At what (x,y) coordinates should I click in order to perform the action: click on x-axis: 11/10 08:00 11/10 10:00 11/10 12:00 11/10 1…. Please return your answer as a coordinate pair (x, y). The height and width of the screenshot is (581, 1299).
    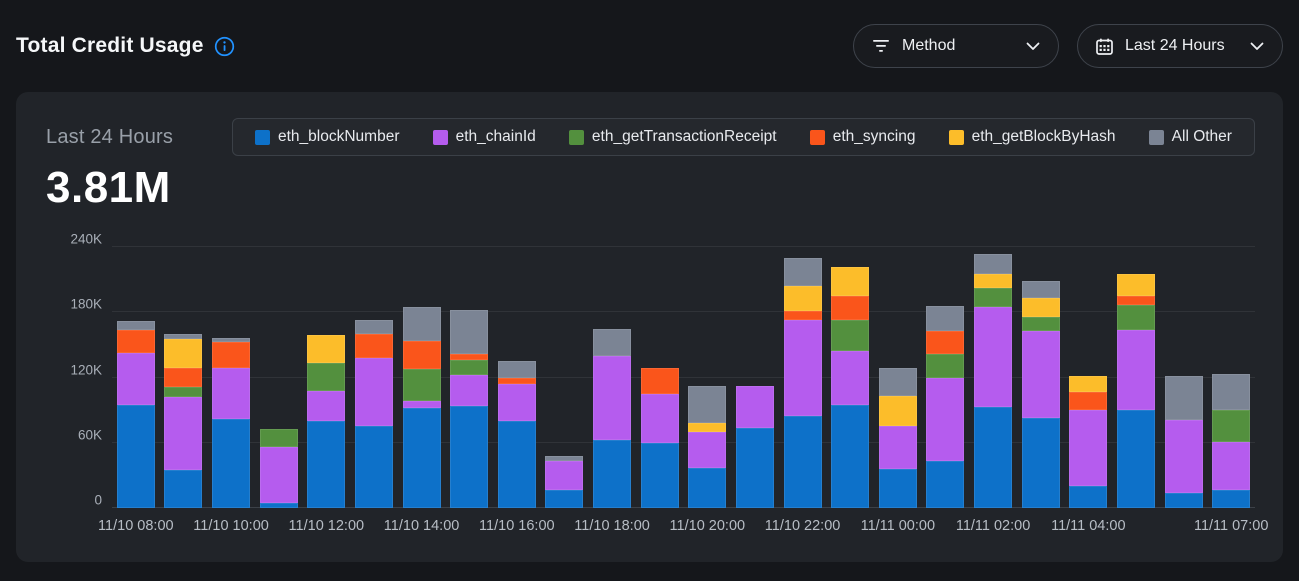
    Looking at the image, I should click on (683, 531).